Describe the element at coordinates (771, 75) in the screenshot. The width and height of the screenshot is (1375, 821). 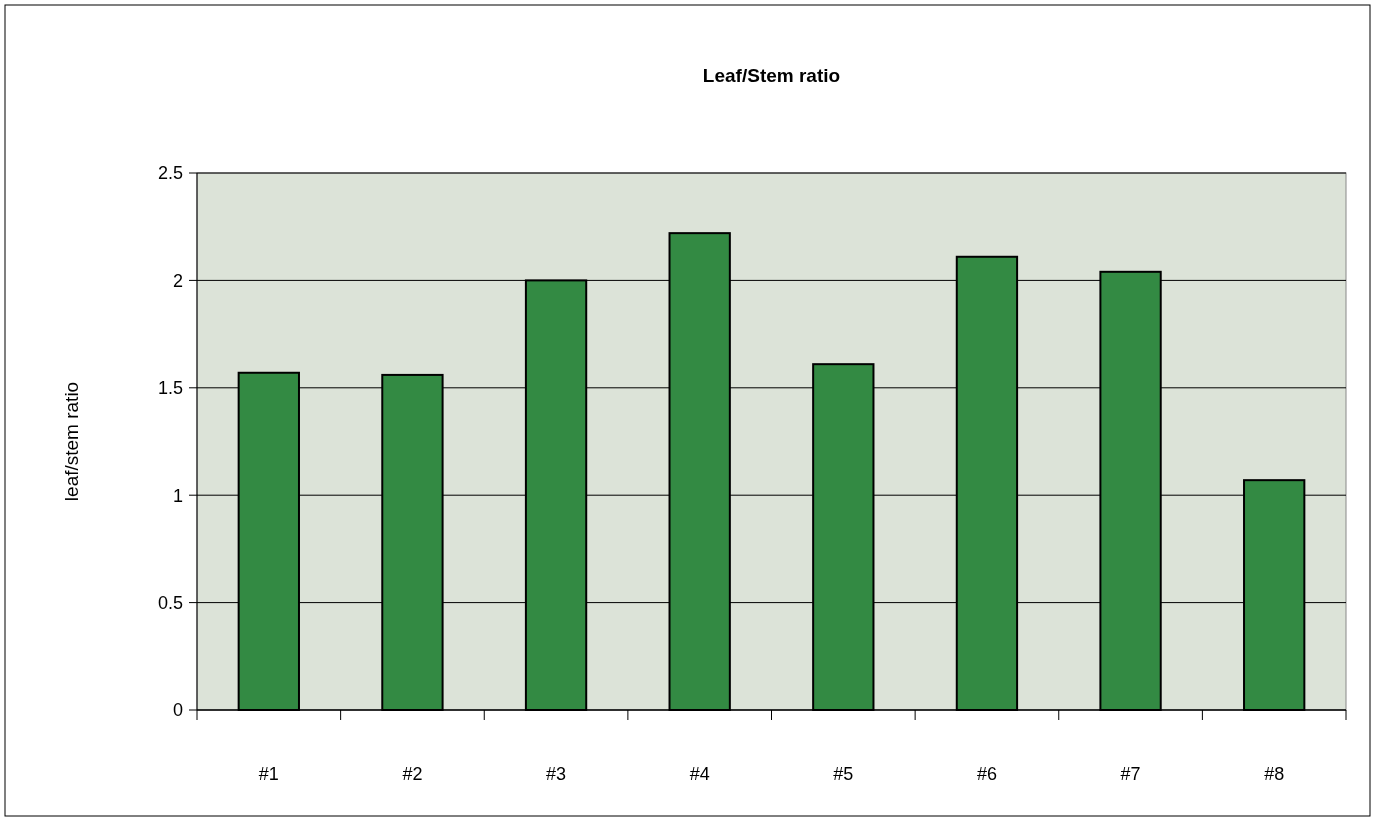
I see `chart-title: Leaf/Stem ratio` at that location.